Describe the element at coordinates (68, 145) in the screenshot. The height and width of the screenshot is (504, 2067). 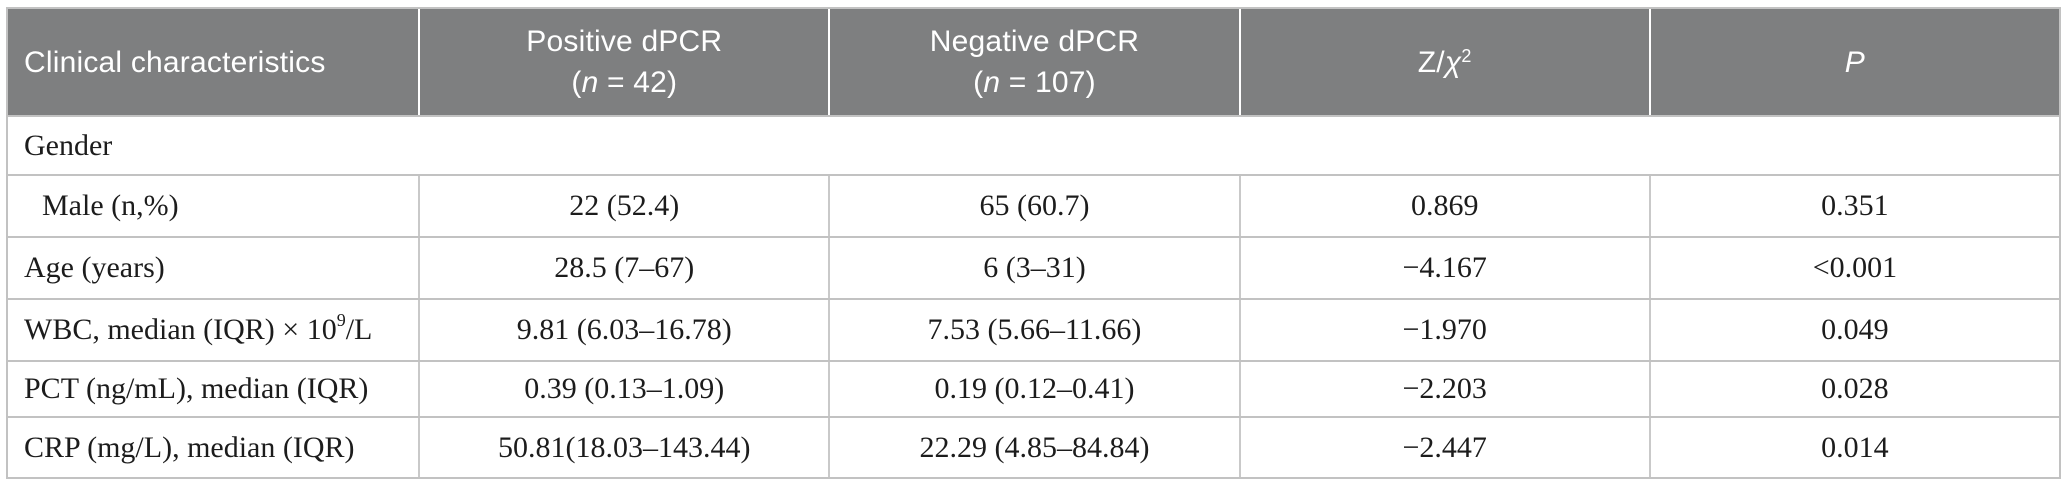
I see `section-row-gender-label: Gender` at that location.